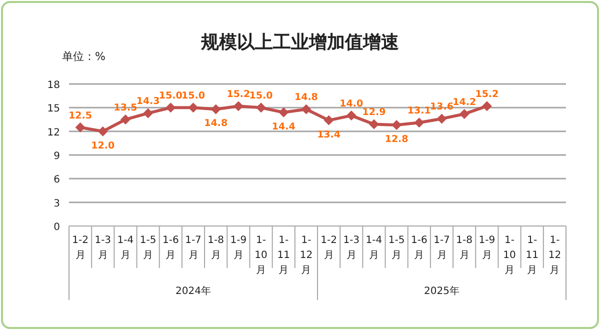 The image size is (600, 330). I want to click on data-label: 14.2, so click(464, 102).